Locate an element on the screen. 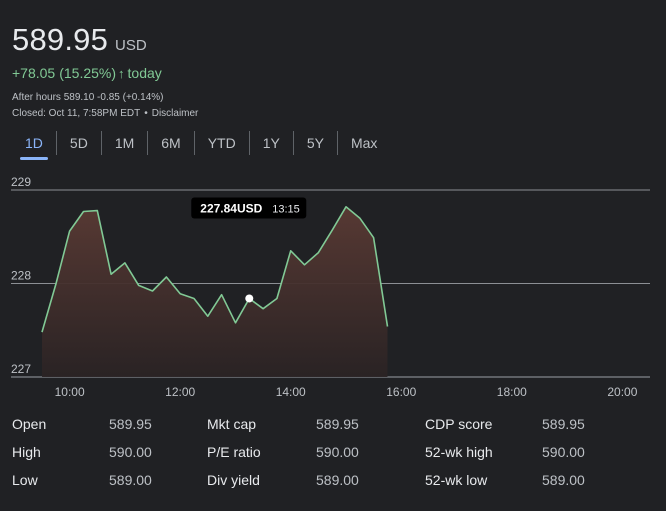  y-tick-label: 228 is located at coordinates (21, 276).